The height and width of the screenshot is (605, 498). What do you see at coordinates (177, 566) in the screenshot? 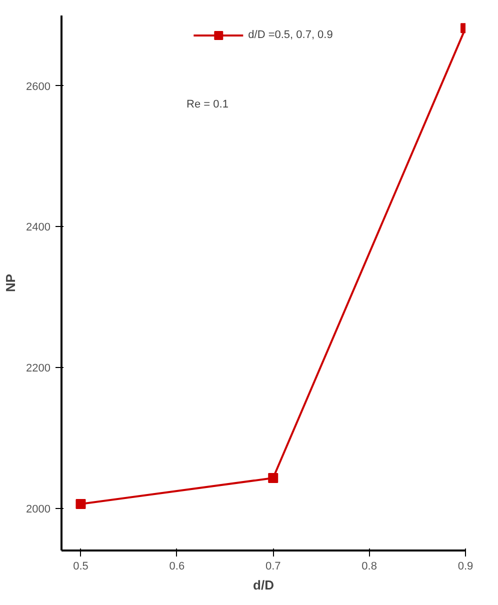
I see `x-tick-label: 0.6` at bounding box center [177, 566].